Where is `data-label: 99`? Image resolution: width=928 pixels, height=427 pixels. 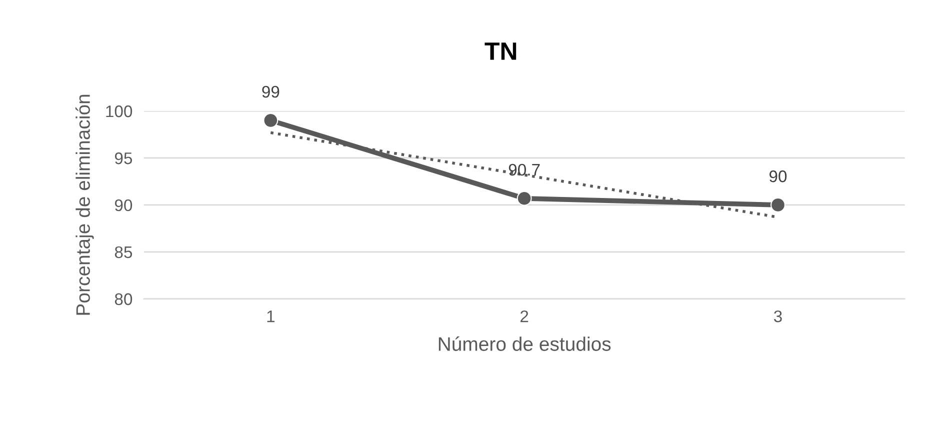 data-label: 99 is located at coordinates (271, 92).